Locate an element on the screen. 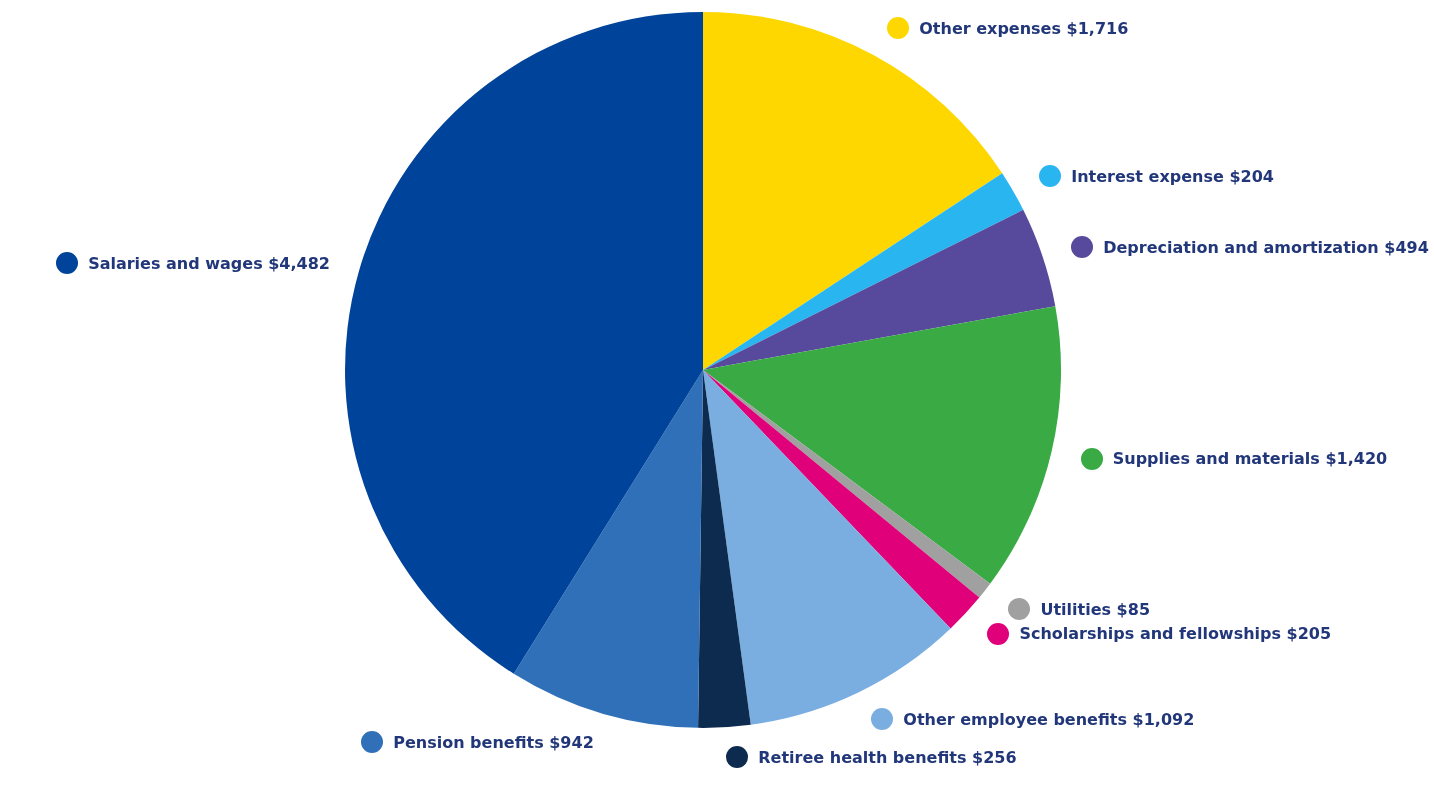 The image size is (1434, 787). legend-label: Utilities $85 is located at coordinates (1095, 609).